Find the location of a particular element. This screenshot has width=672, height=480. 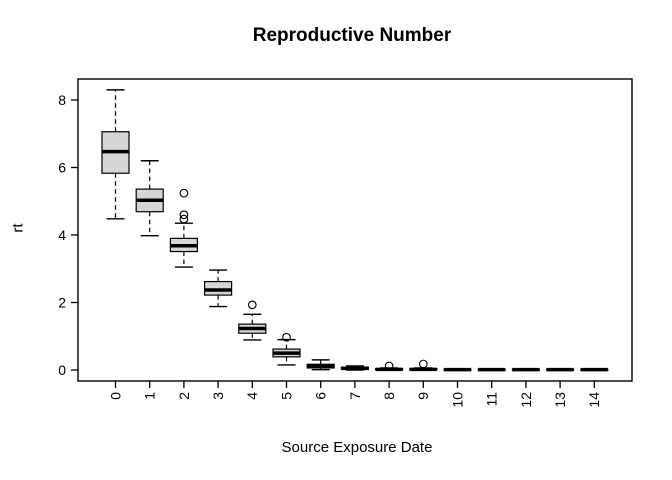

x-tick-label: 5 is located at coordinates (286, 396).